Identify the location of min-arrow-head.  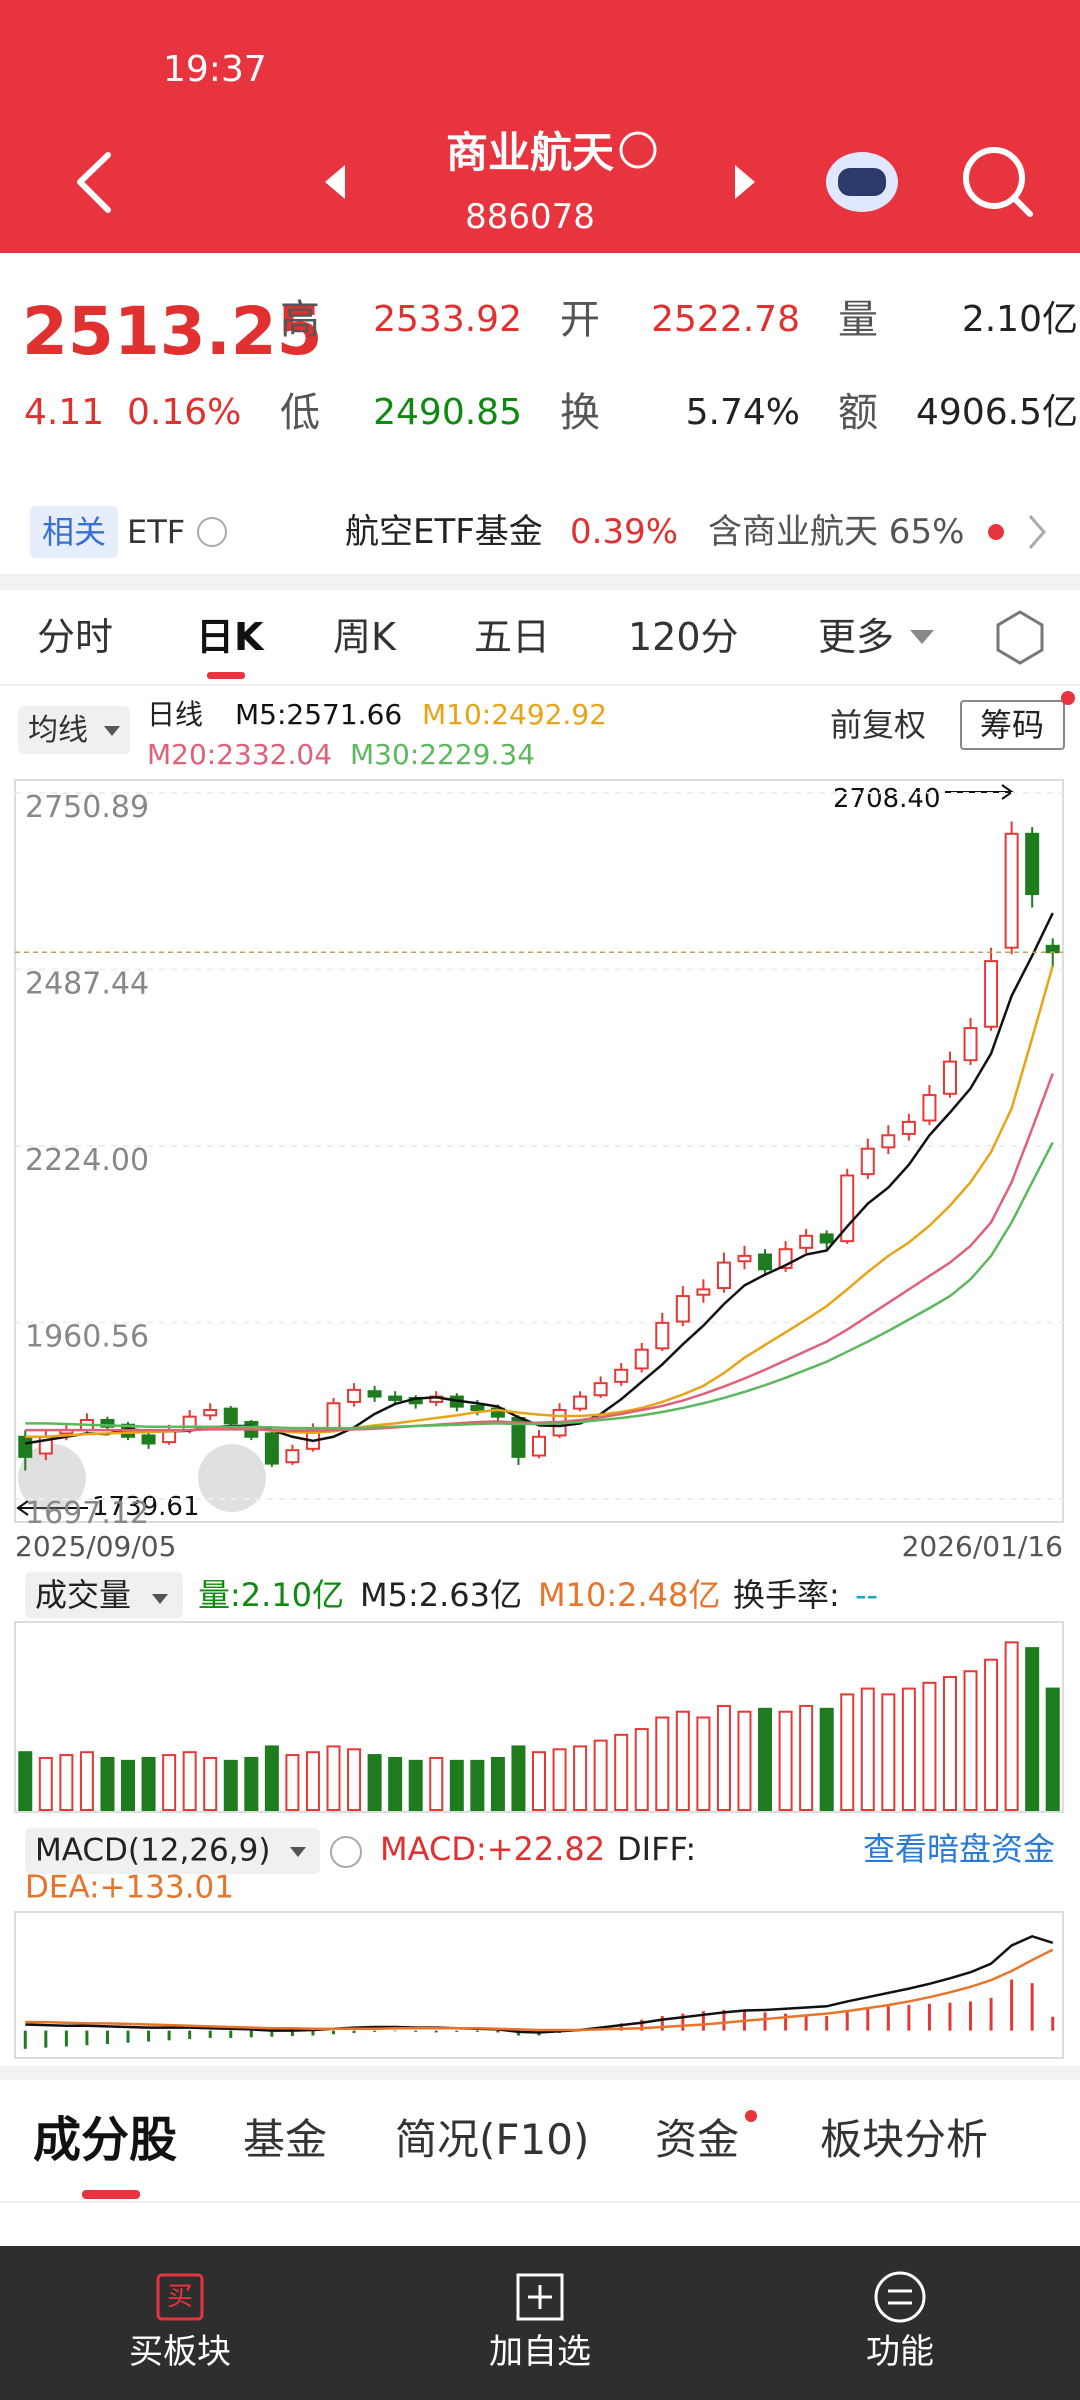
(22, 1508).